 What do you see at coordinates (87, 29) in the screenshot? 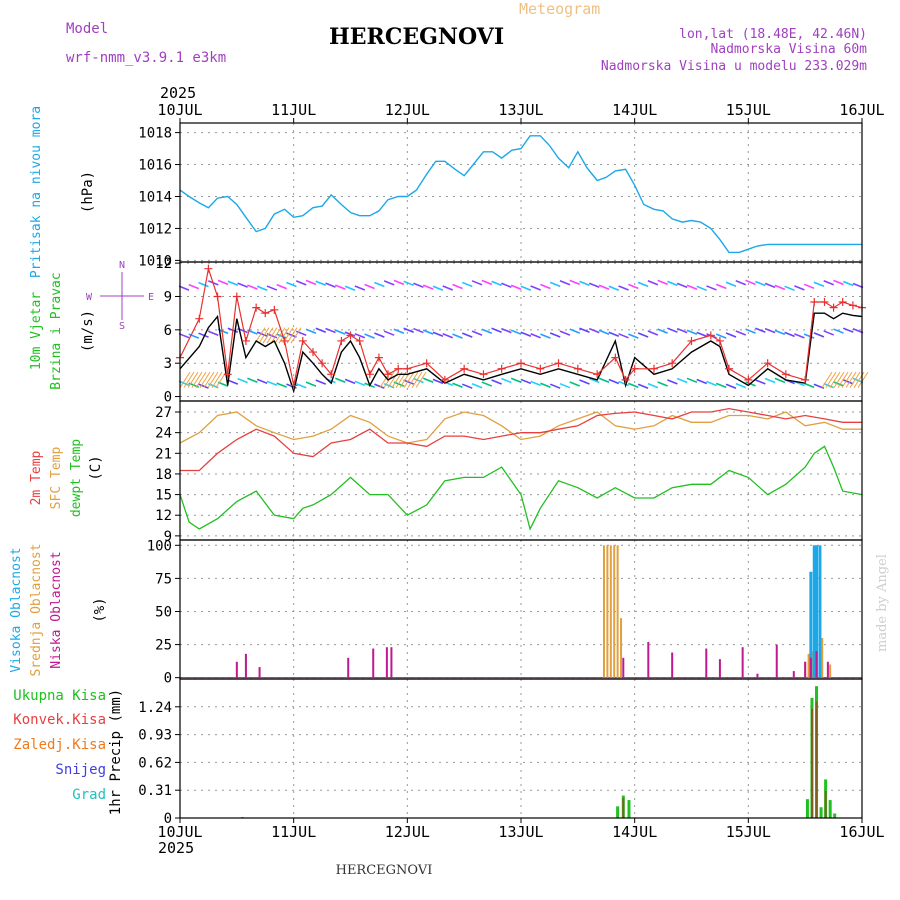
I see `model-label: Model` at bounding box center [87, 29].